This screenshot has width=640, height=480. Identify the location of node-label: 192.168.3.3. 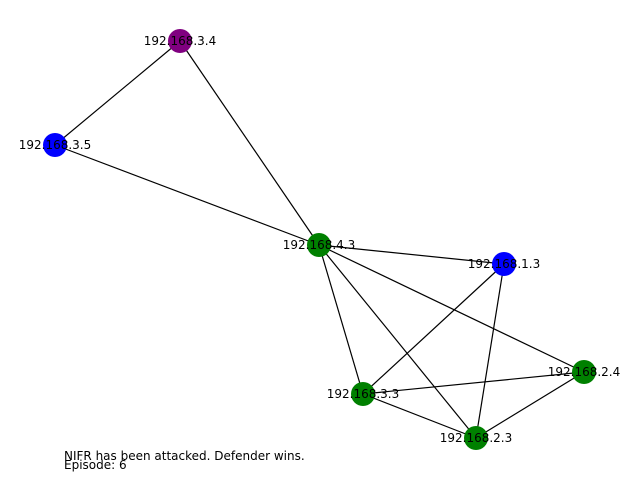
(363, 394).